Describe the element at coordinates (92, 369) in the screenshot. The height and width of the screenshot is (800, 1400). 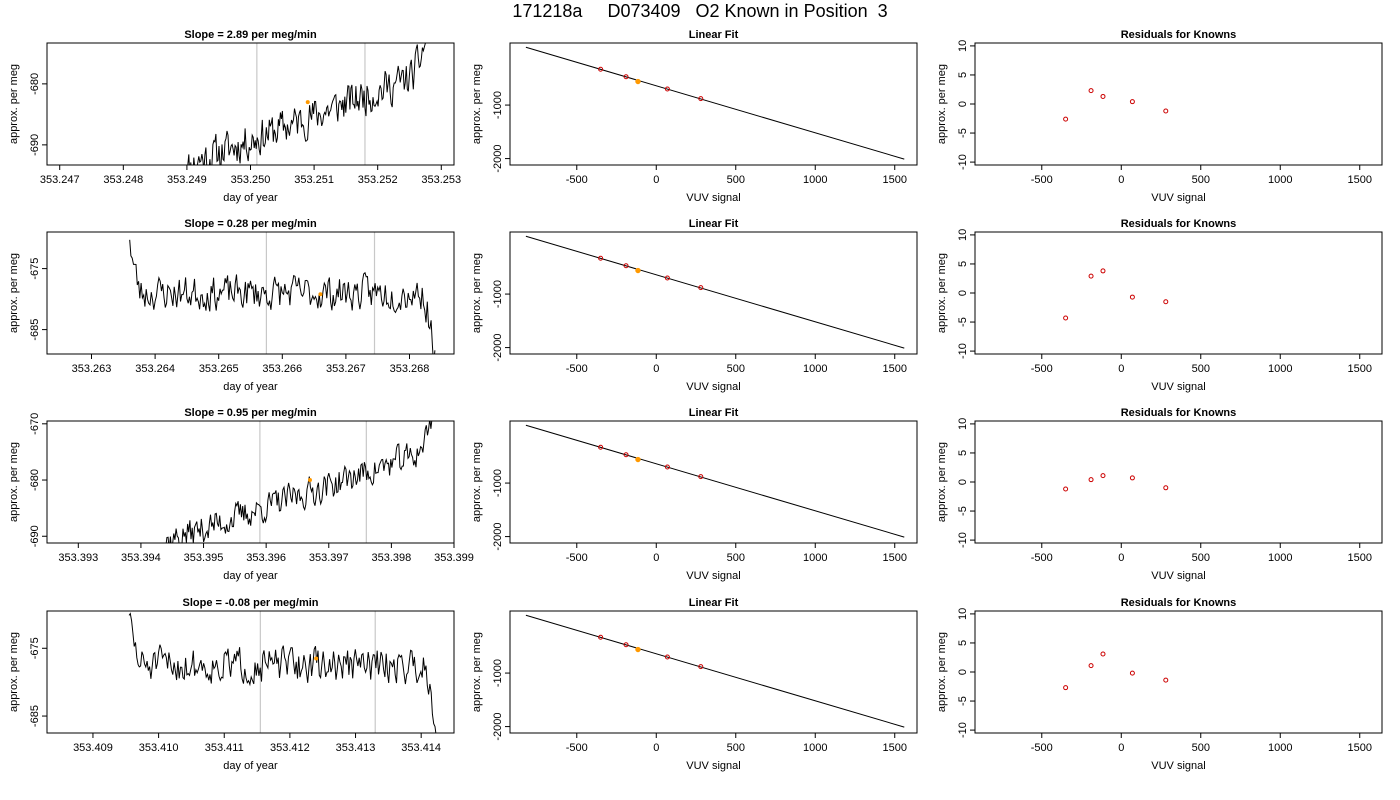
I see `x-tick-label: 353.263` at that location.